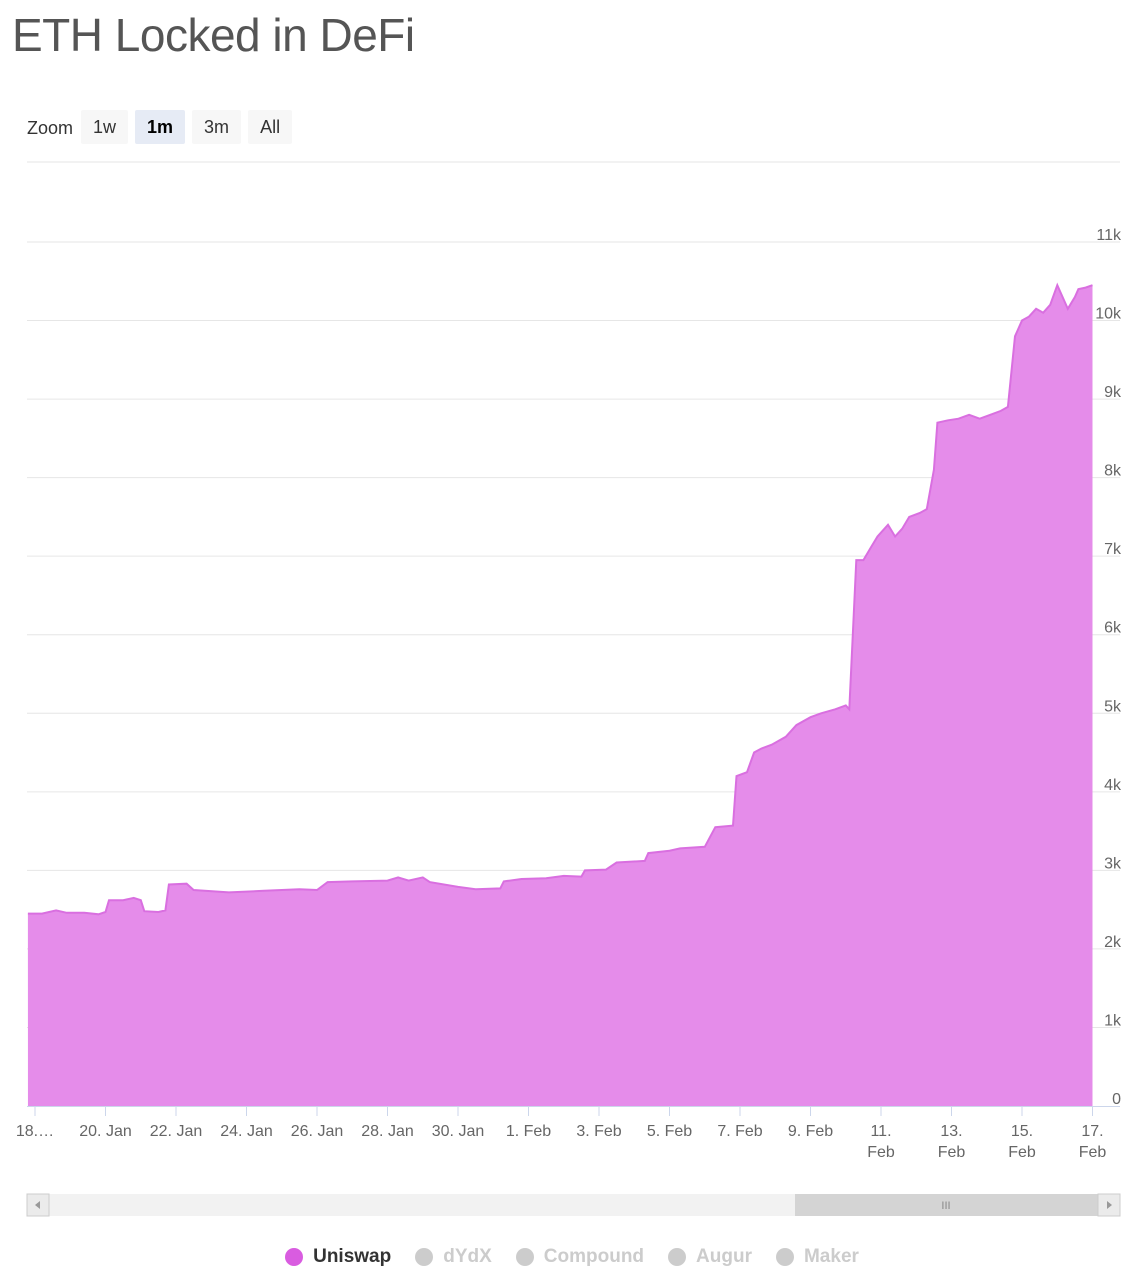  Describe the element at coordinates (1113, 471) in the screenshot. I see `y-tick-label: 8k` at that location.